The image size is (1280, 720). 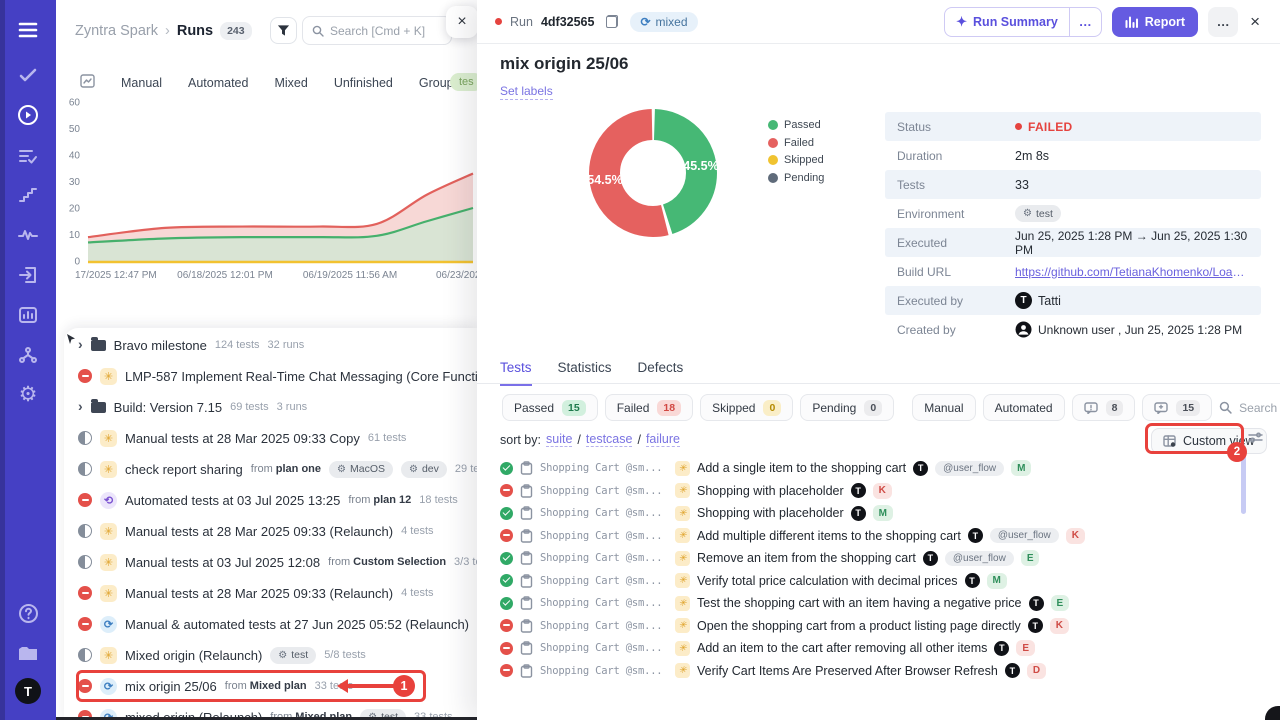 What do you see at coordinates (28, 691) in the screenshot?
I see `user-avatar: T` at bounding box center [28, 691].